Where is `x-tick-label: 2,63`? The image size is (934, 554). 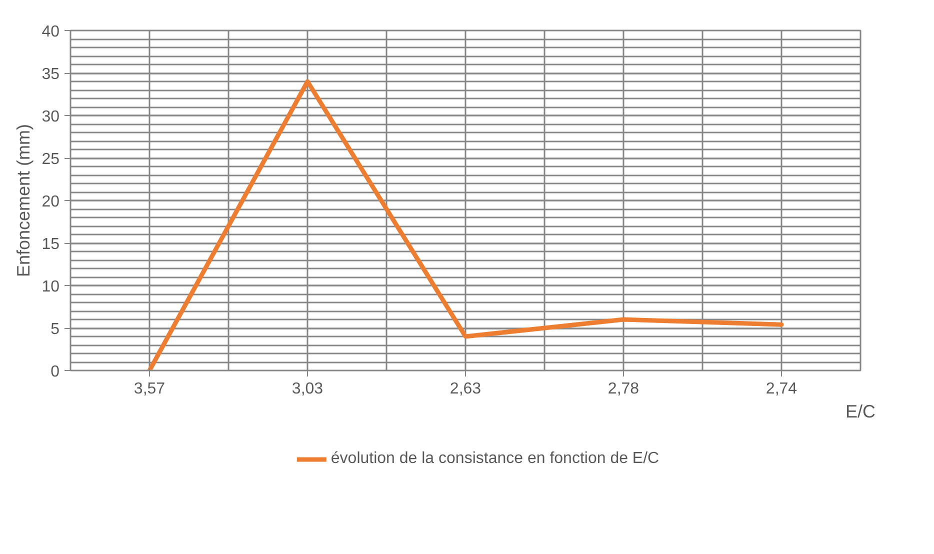
x-tick-label: 2,63 is located at coordinates (466, 389).